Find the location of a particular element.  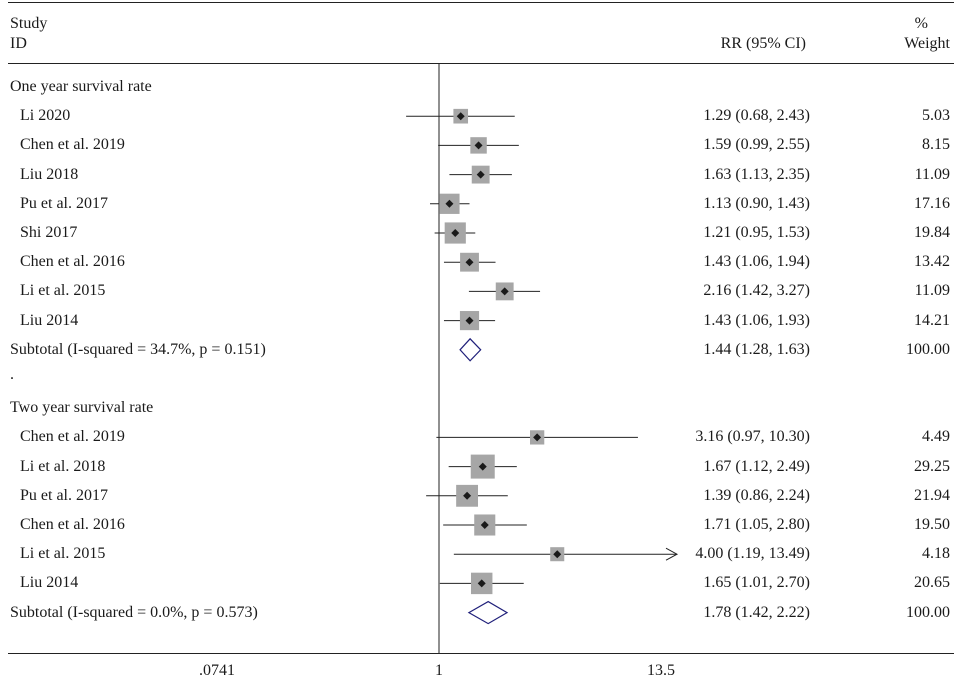

x-tick-label: .0741 is located at coordinates (217, 670).